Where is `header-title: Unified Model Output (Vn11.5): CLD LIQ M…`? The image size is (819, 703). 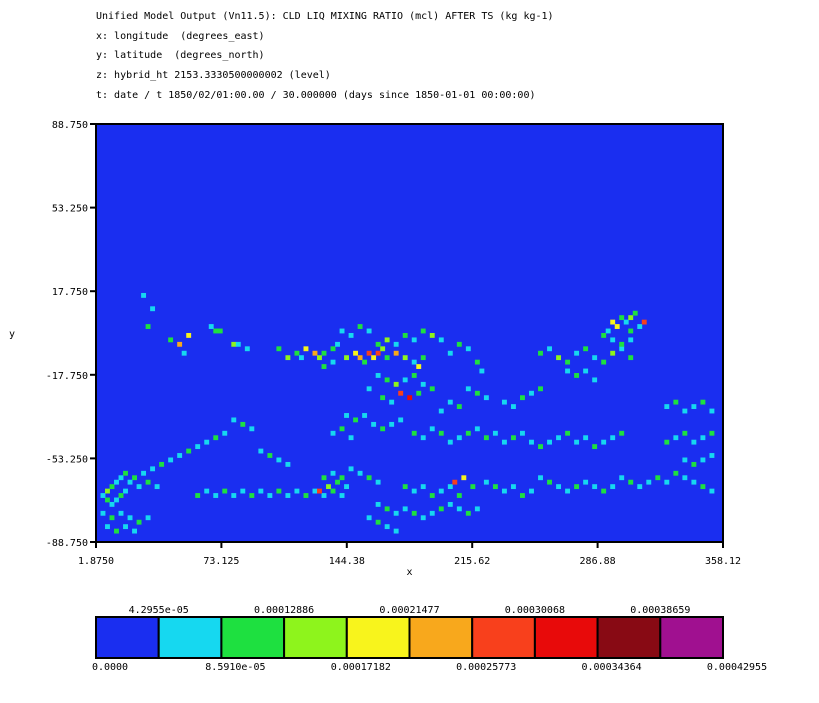
header-title: Unified Model Output (Vn11.5): CLD LIQ M… is located at coordinates (325, 16).